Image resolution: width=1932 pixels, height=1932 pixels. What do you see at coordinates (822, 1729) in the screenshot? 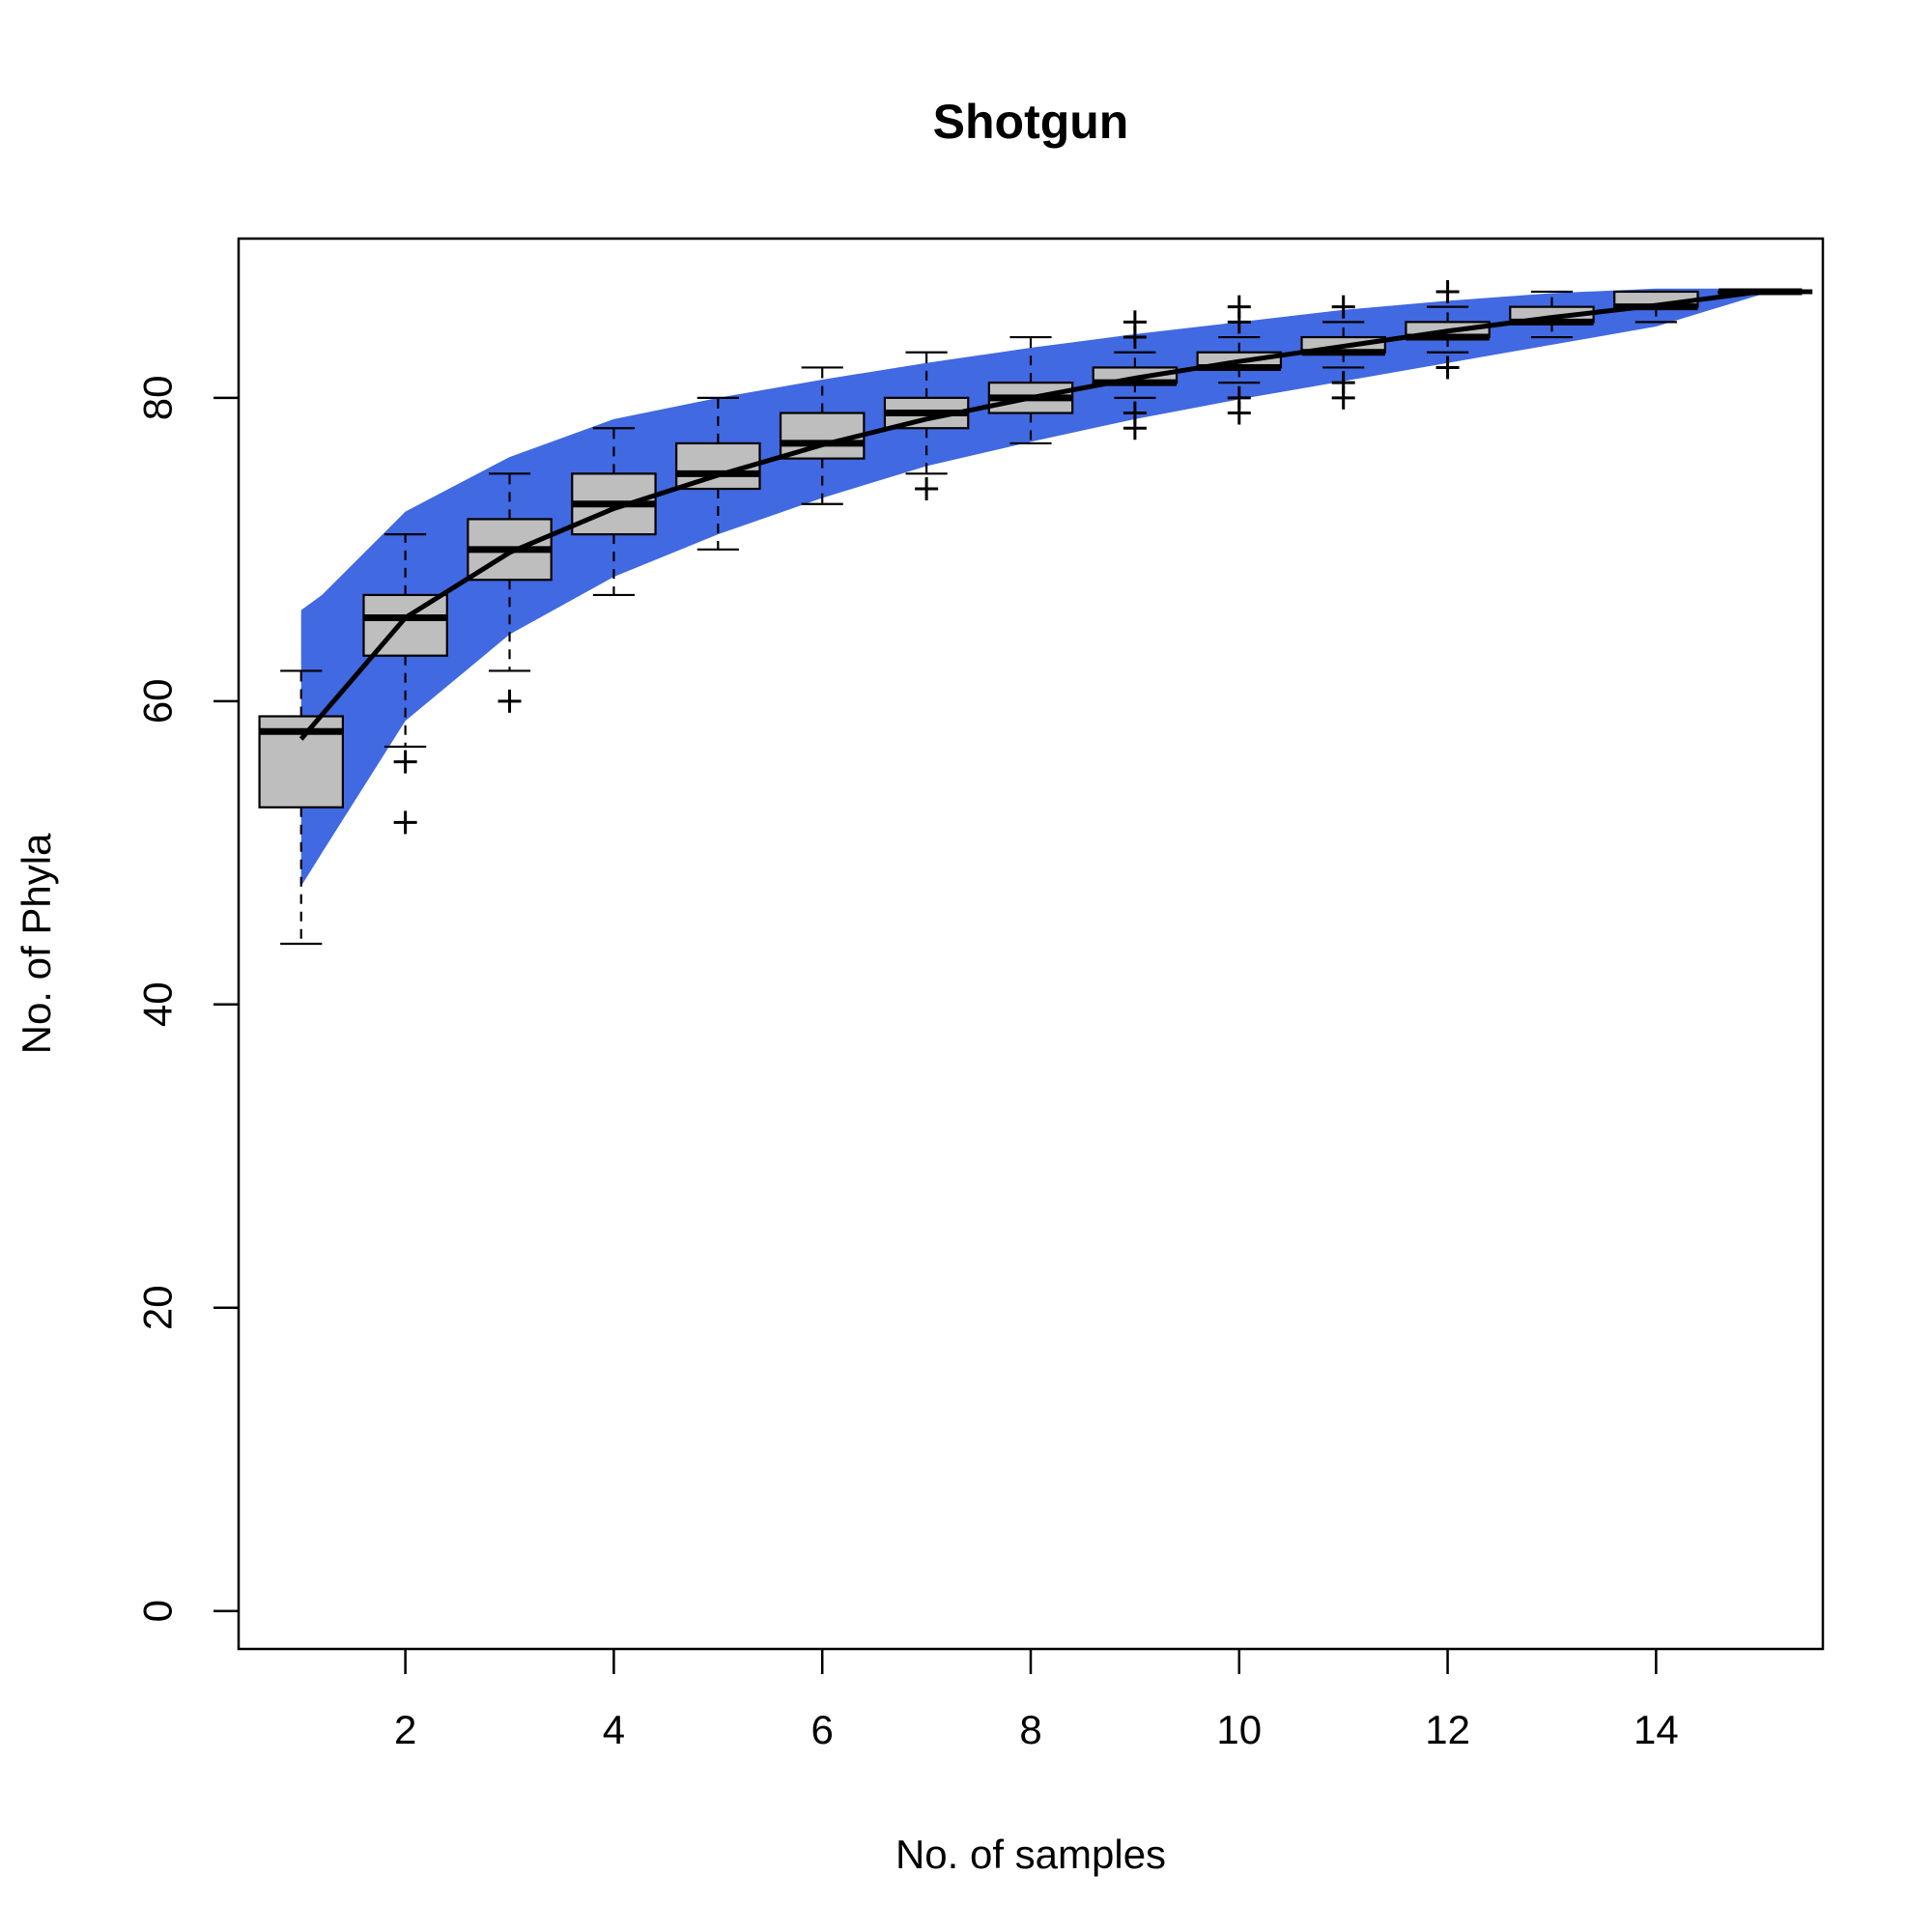
I see `x-tick-label: 6` at bounding box center [822, 1729].